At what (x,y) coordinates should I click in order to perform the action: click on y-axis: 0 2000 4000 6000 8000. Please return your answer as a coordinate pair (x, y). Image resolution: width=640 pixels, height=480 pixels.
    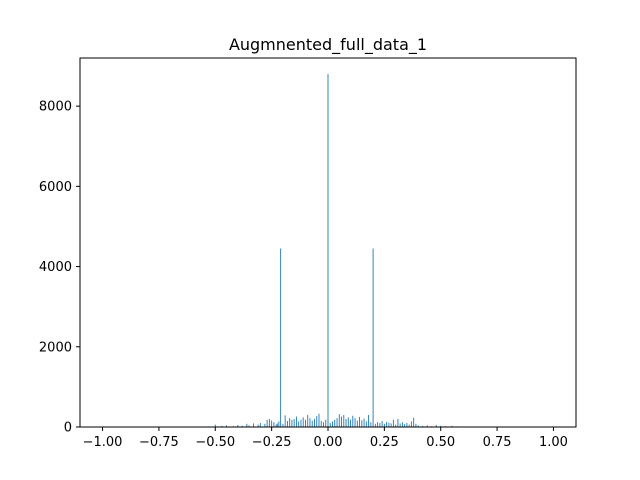
    Looking at the image, I should click on (59, 268).